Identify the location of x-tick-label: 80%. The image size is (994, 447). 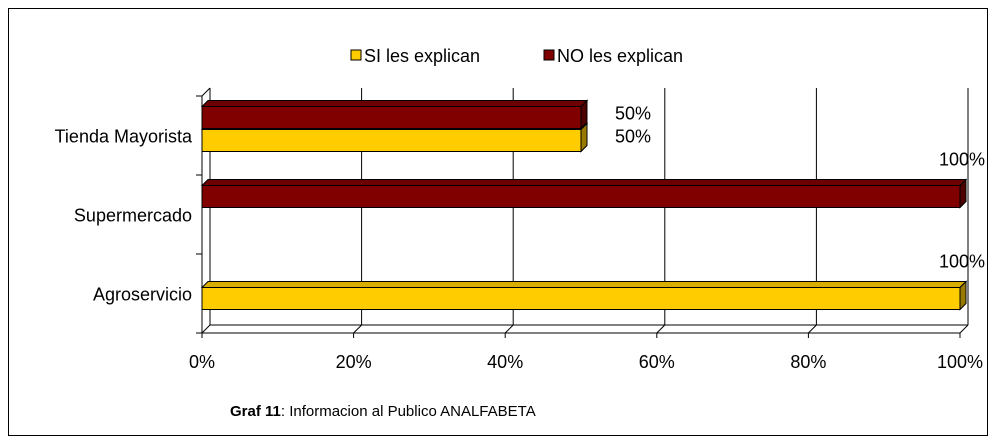
(808, 362).